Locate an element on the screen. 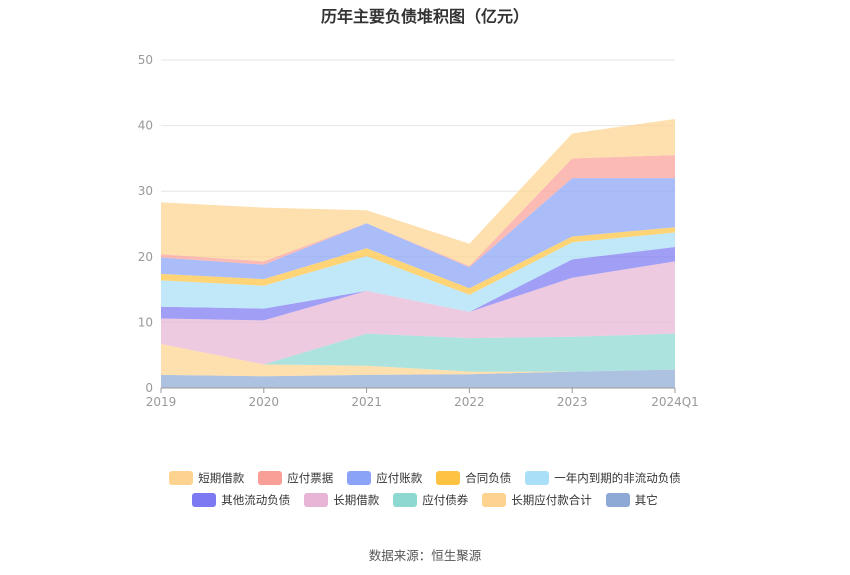 The image size is (850, 575). legend-label: 其他流动负债 is located at coordinates (256, 500).